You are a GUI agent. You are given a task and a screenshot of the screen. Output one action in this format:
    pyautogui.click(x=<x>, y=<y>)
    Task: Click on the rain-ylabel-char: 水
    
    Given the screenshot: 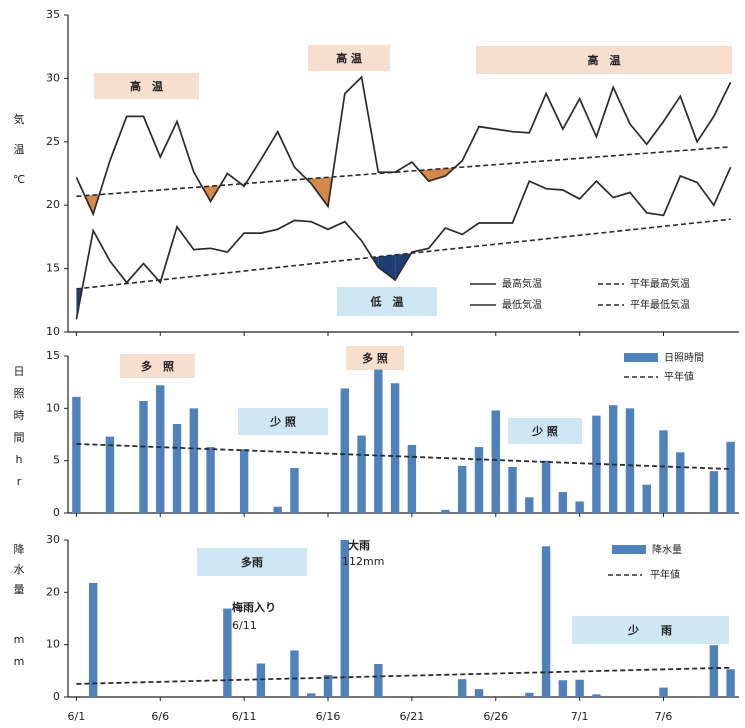 What is the action you would take?
    pyautogui.click(x=19, y=569)
    